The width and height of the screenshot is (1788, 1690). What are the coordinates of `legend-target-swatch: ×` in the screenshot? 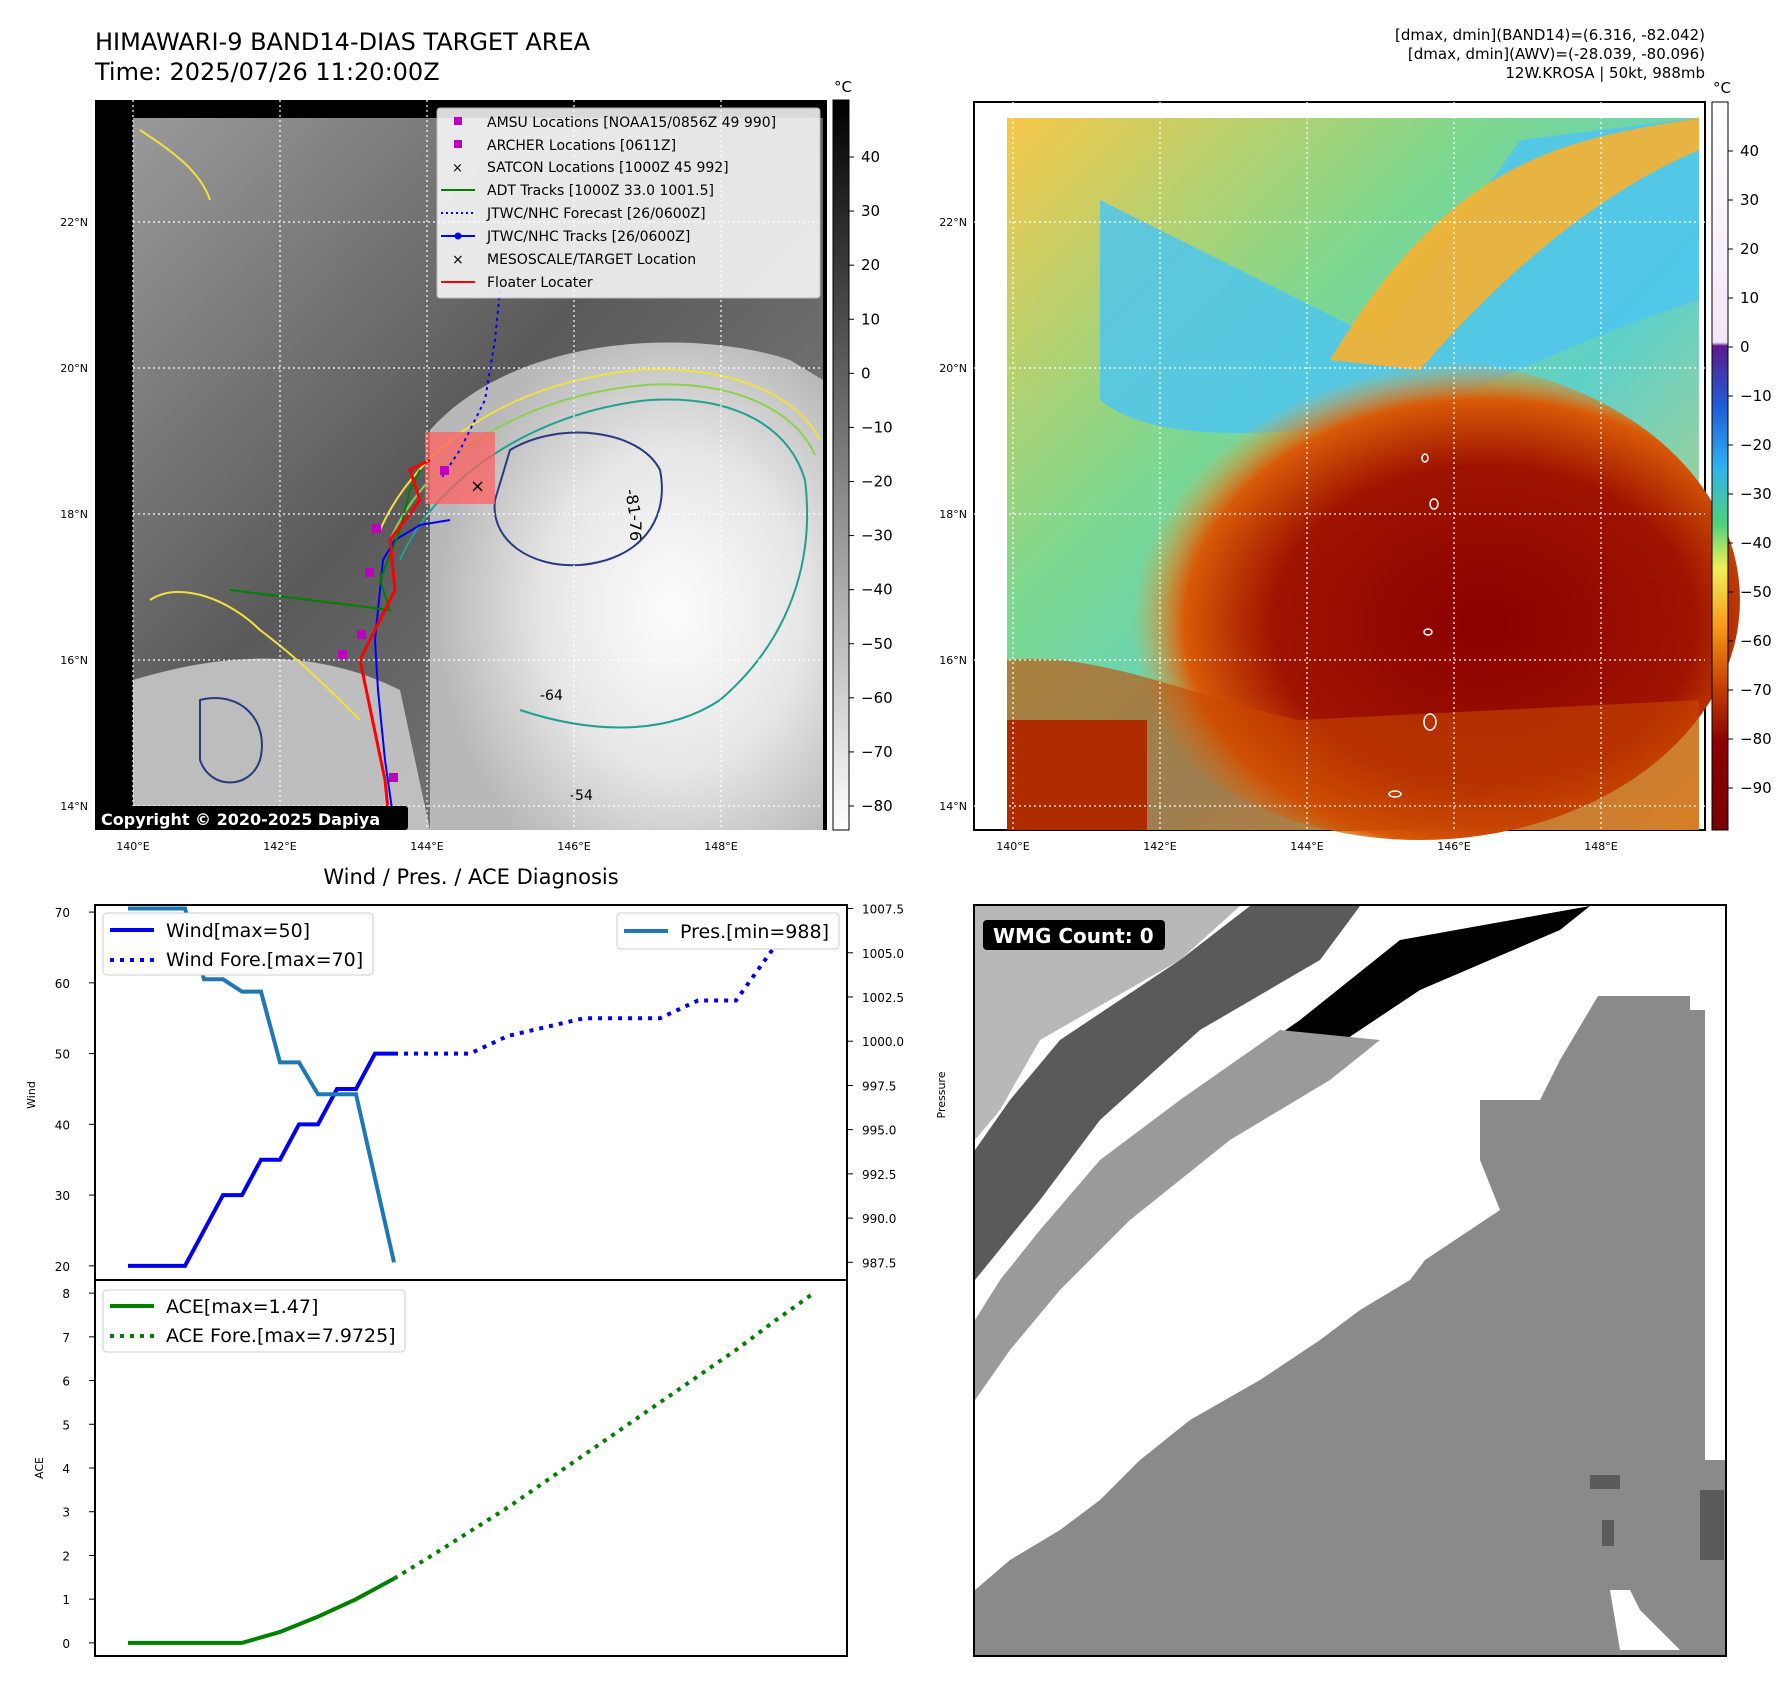 It's located at (458, 260).